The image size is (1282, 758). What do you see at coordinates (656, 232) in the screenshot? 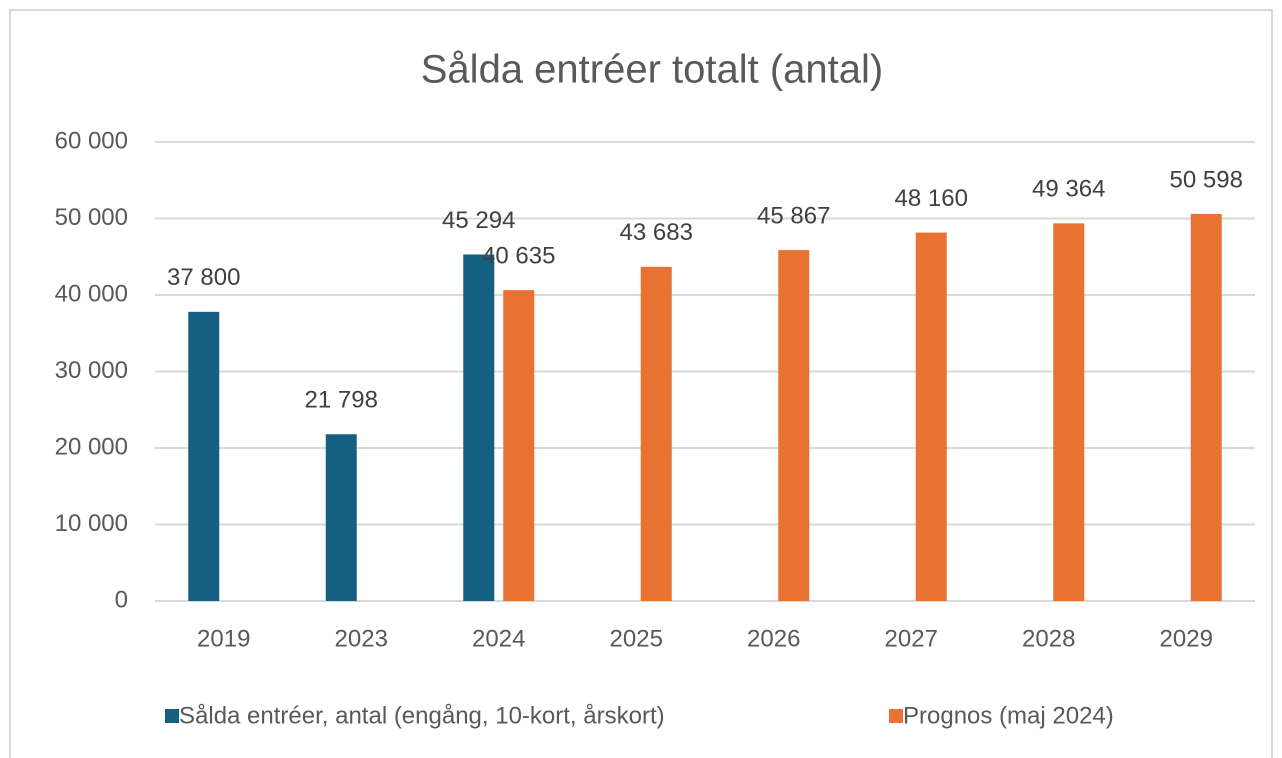
I see `data-label: 43 683` at bounding box center [656, 232].